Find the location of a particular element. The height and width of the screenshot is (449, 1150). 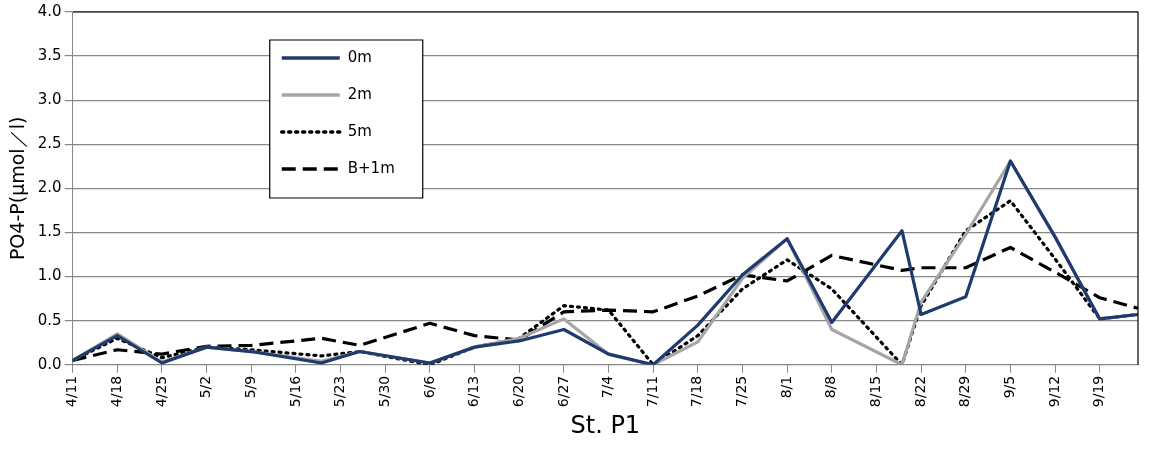

x-tick-label: 6/6 is located at coordinates (428, 387).